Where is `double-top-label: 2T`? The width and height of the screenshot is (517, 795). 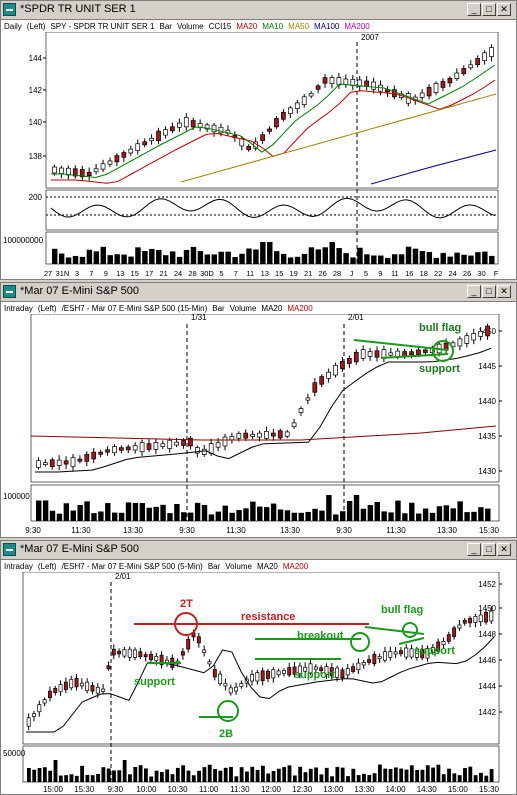
double-top-label: 2T is located at coordinates (186, 604).